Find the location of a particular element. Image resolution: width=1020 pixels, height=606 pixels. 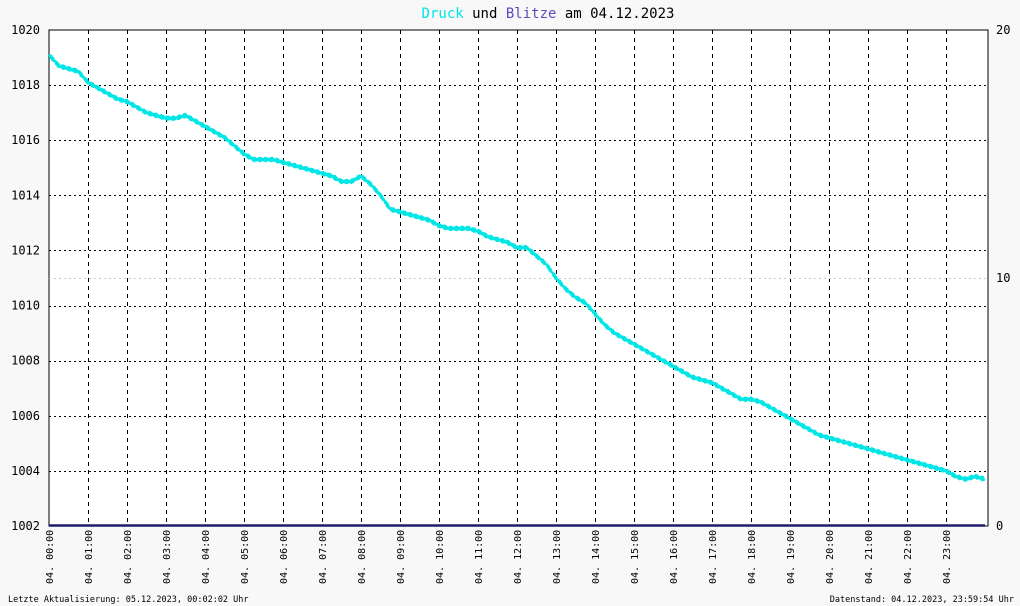

footer-data-status: Datenstand: 04.12.2023, 23:59:54 Uhr is located at coordinates (922, 600).